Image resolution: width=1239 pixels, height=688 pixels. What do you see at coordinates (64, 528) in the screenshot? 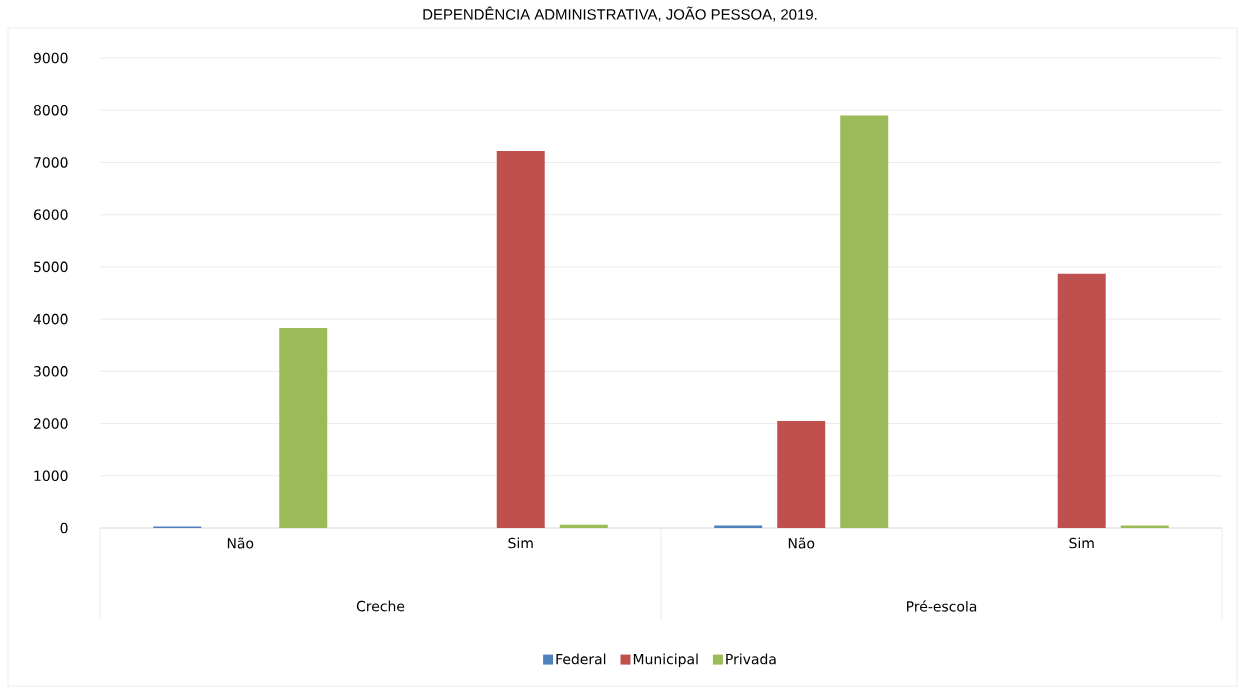
I see `y-tick-label: 0` at bounding box center [64, 528].